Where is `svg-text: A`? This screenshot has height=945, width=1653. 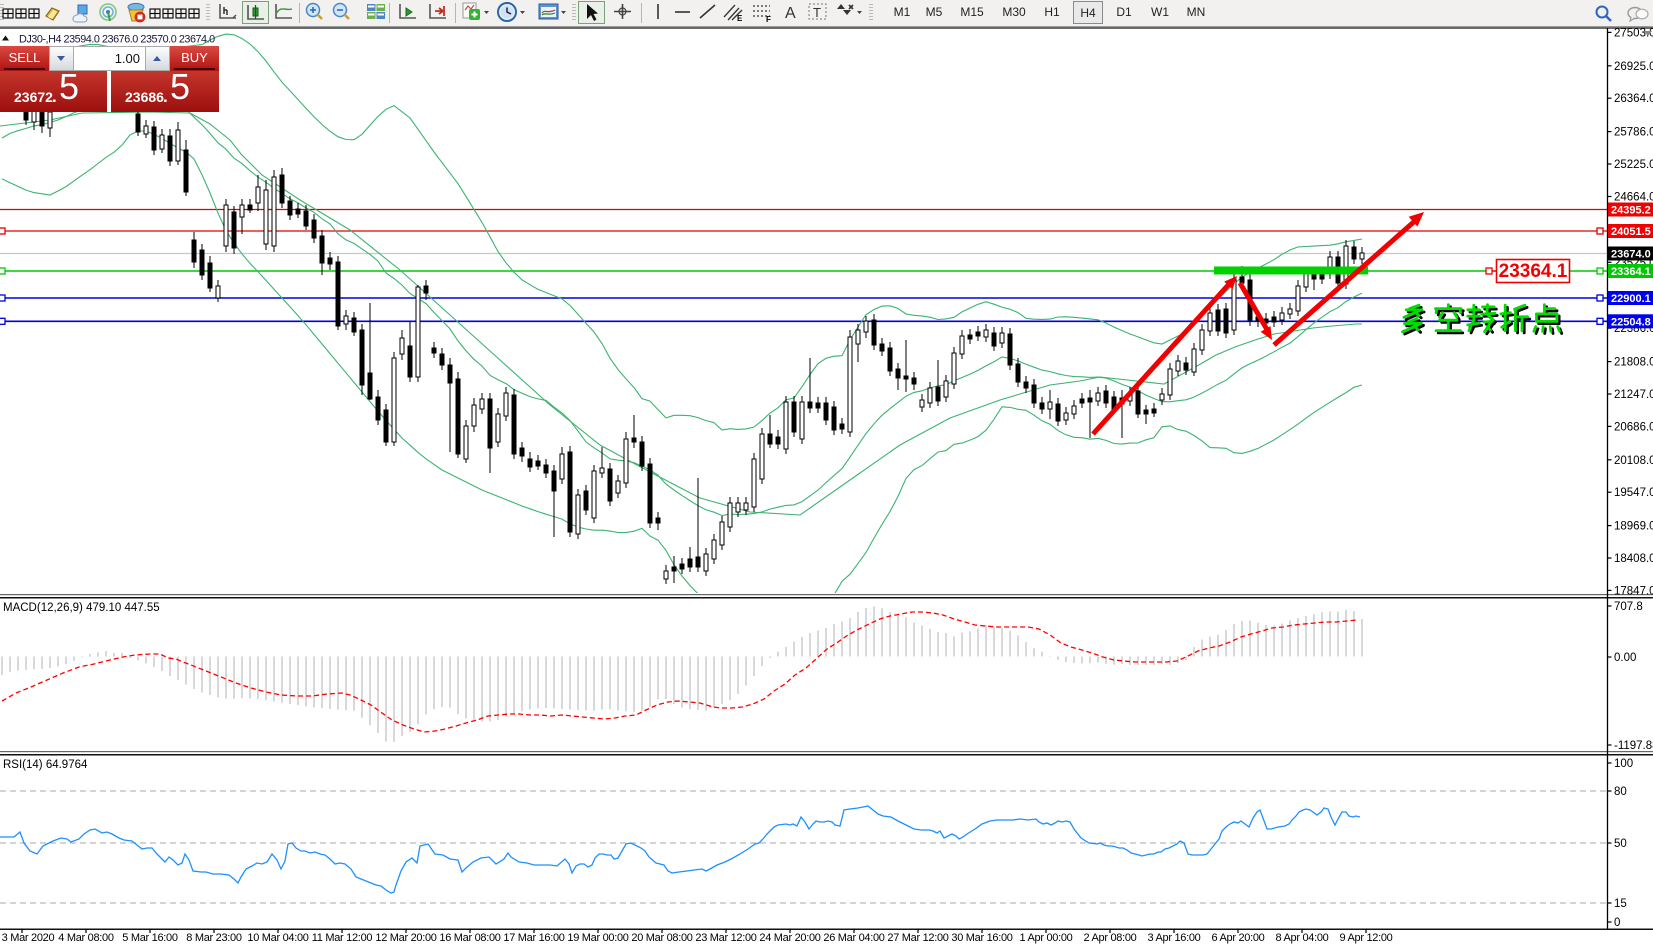 svg-text: A is located at coordinates (790, 13).